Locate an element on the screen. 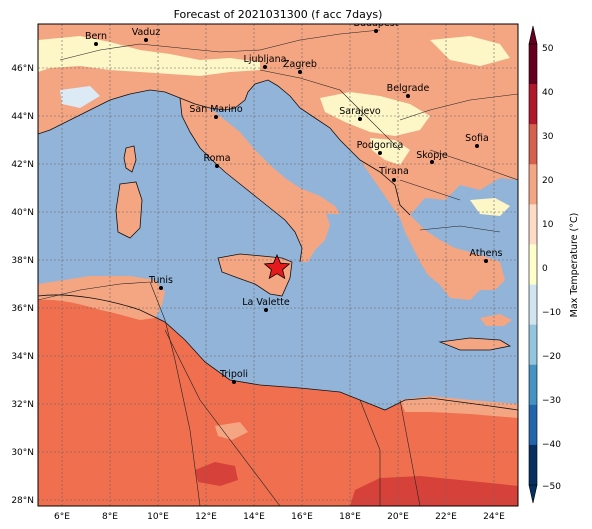  lat-tick-label: 32°N is located at coordinates (22, 405).